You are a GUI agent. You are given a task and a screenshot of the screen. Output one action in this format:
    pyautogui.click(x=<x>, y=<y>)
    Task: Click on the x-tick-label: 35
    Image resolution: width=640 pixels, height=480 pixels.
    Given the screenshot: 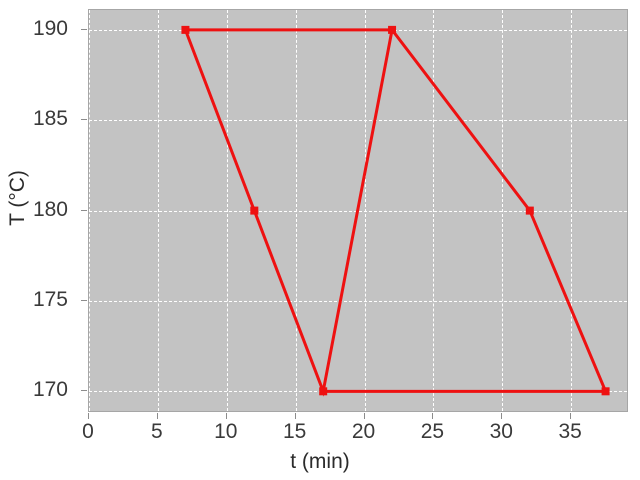 What is the action you would take?
    pyautogui.click(x=570, y=431)
    